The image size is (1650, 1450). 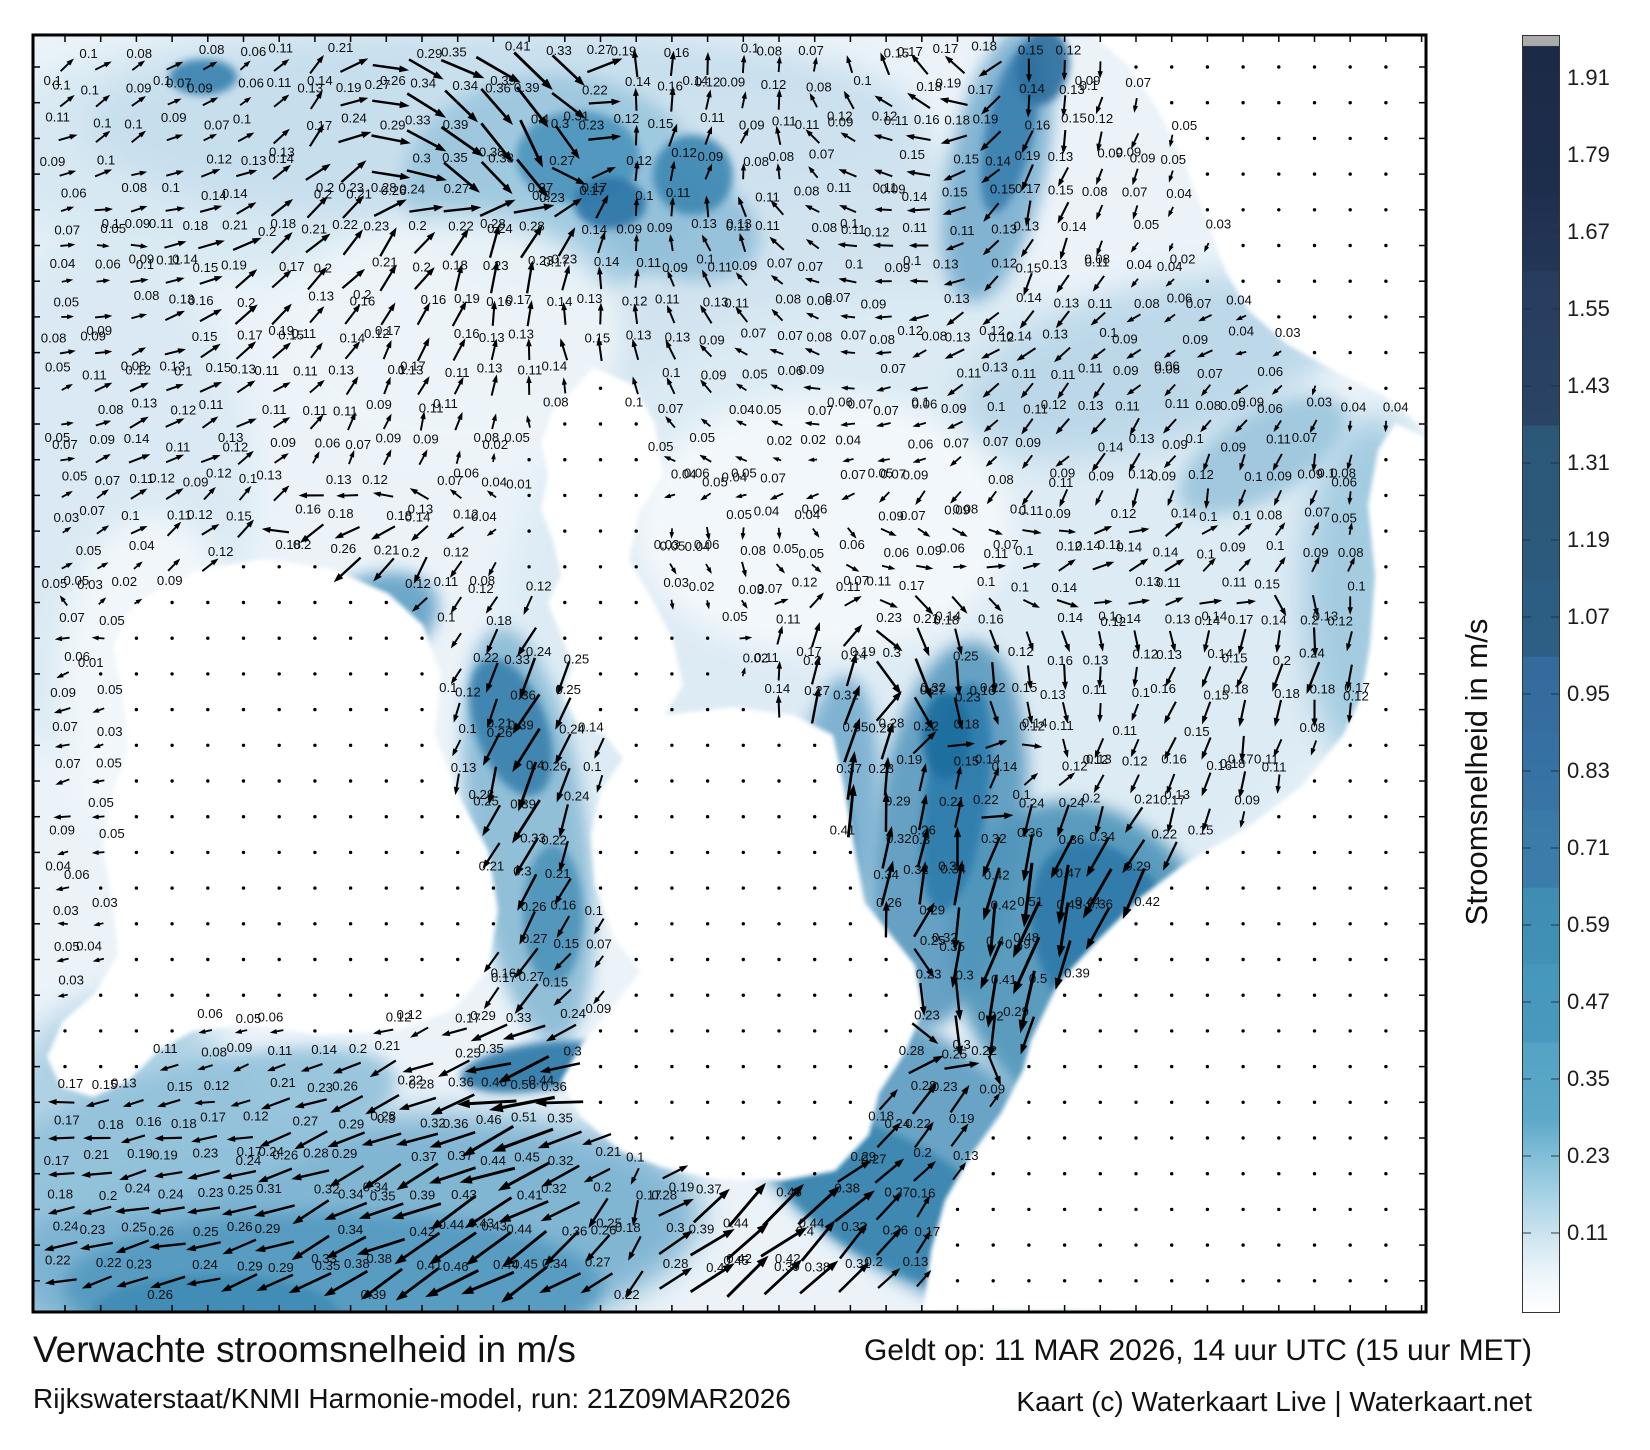 I want to click on flow-arrow: 0.32, so click(x=991, y=1033).